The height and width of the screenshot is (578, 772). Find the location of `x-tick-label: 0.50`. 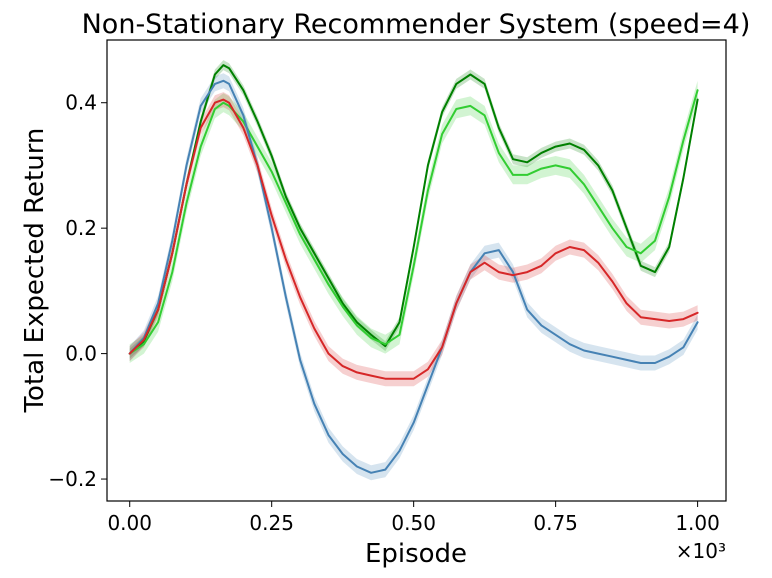

x-tick-label: 0.50 is located at coordinates (413, 523).